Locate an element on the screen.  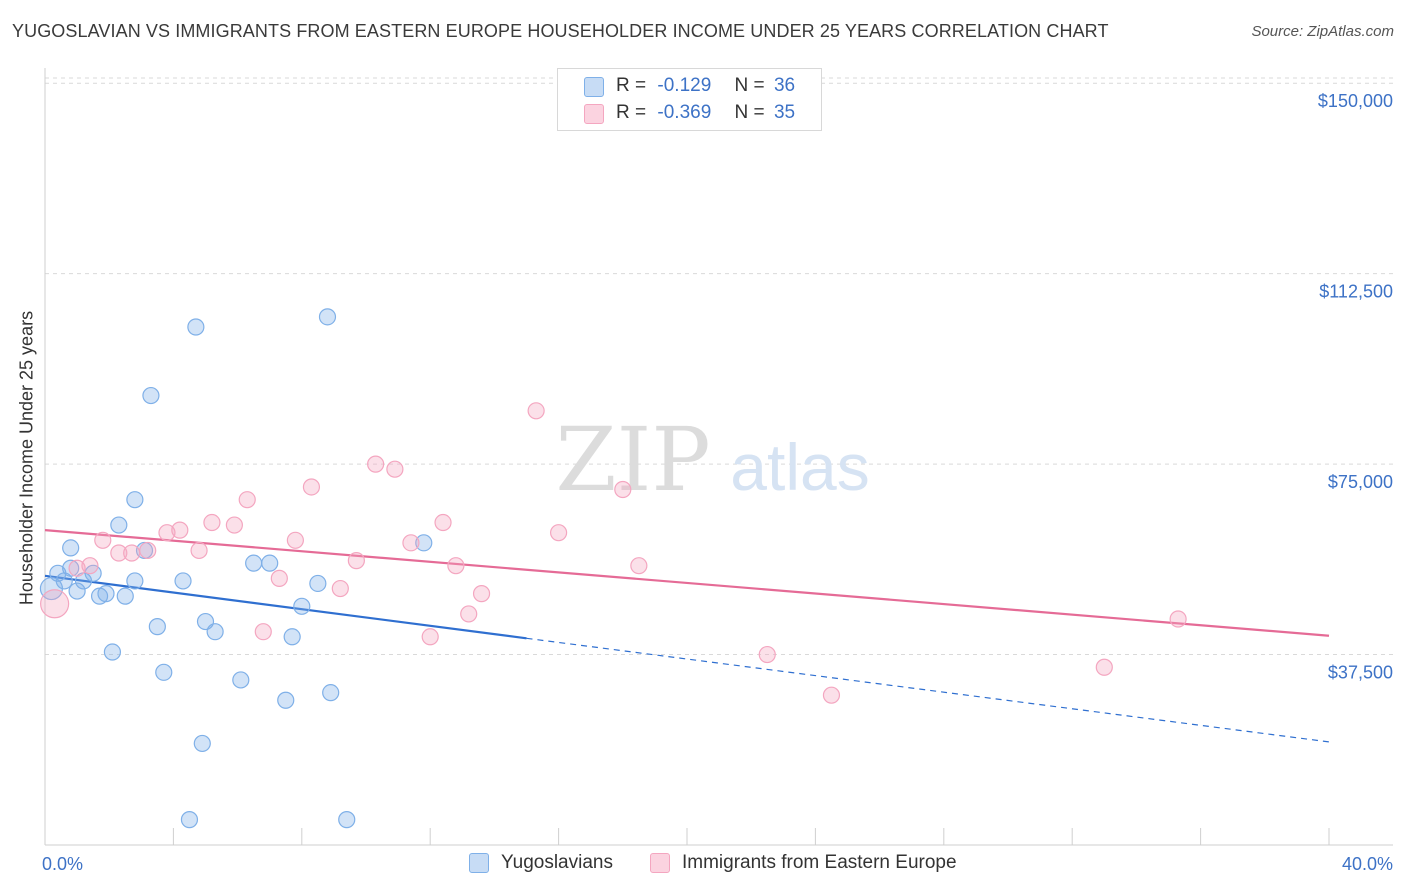
y-tick-label: $37,500 is located at coordinates (1360, 673).